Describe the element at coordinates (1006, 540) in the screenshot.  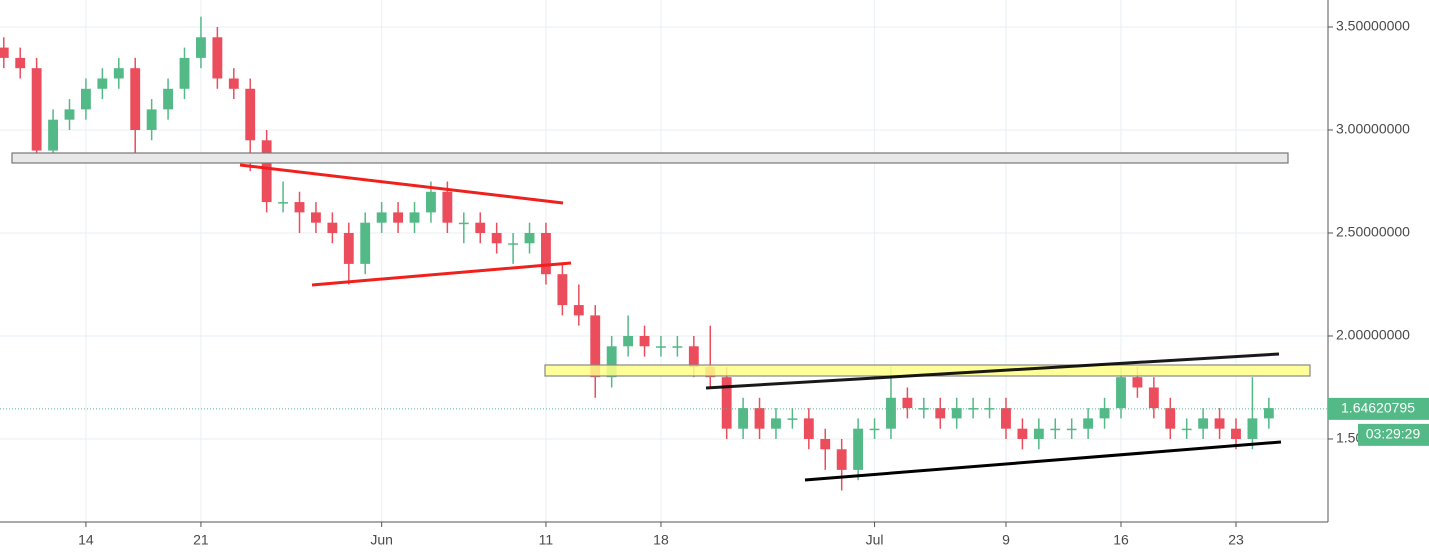
I see `x-tick-label: 9` at that location.